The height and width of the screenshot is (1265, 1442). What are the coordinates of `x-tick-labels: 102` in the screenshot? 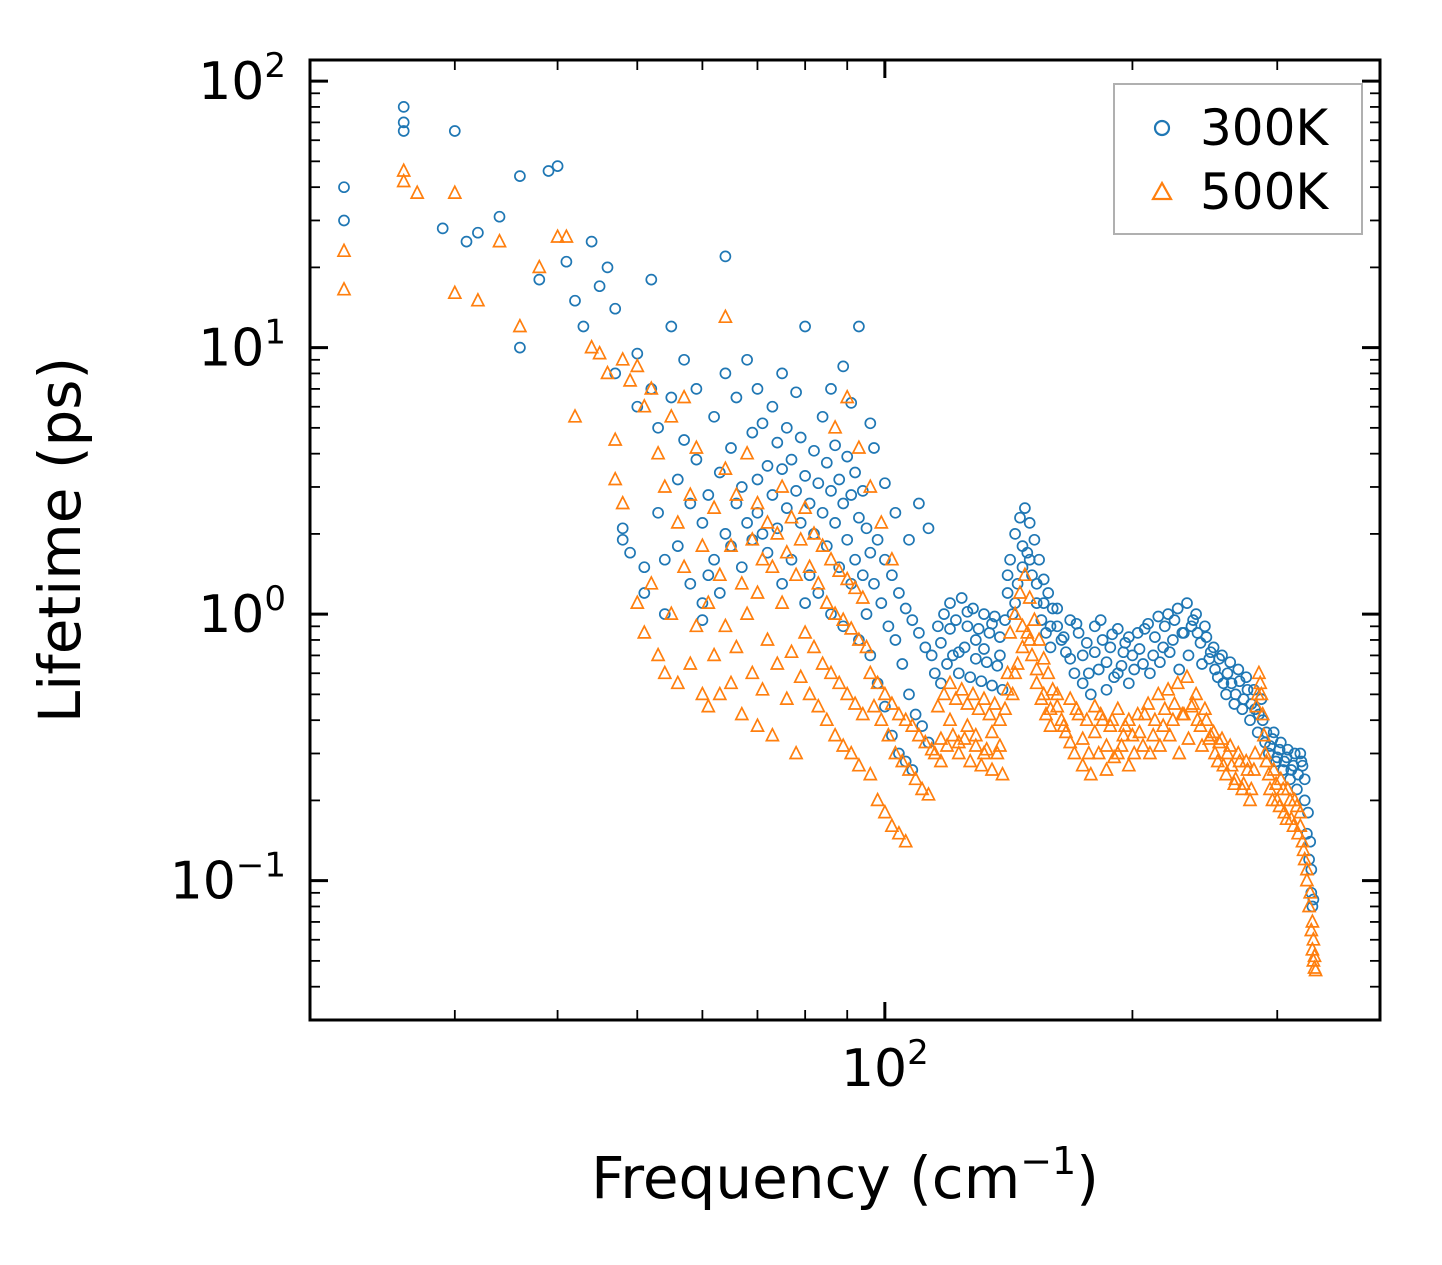 It's located at (885, 1066).